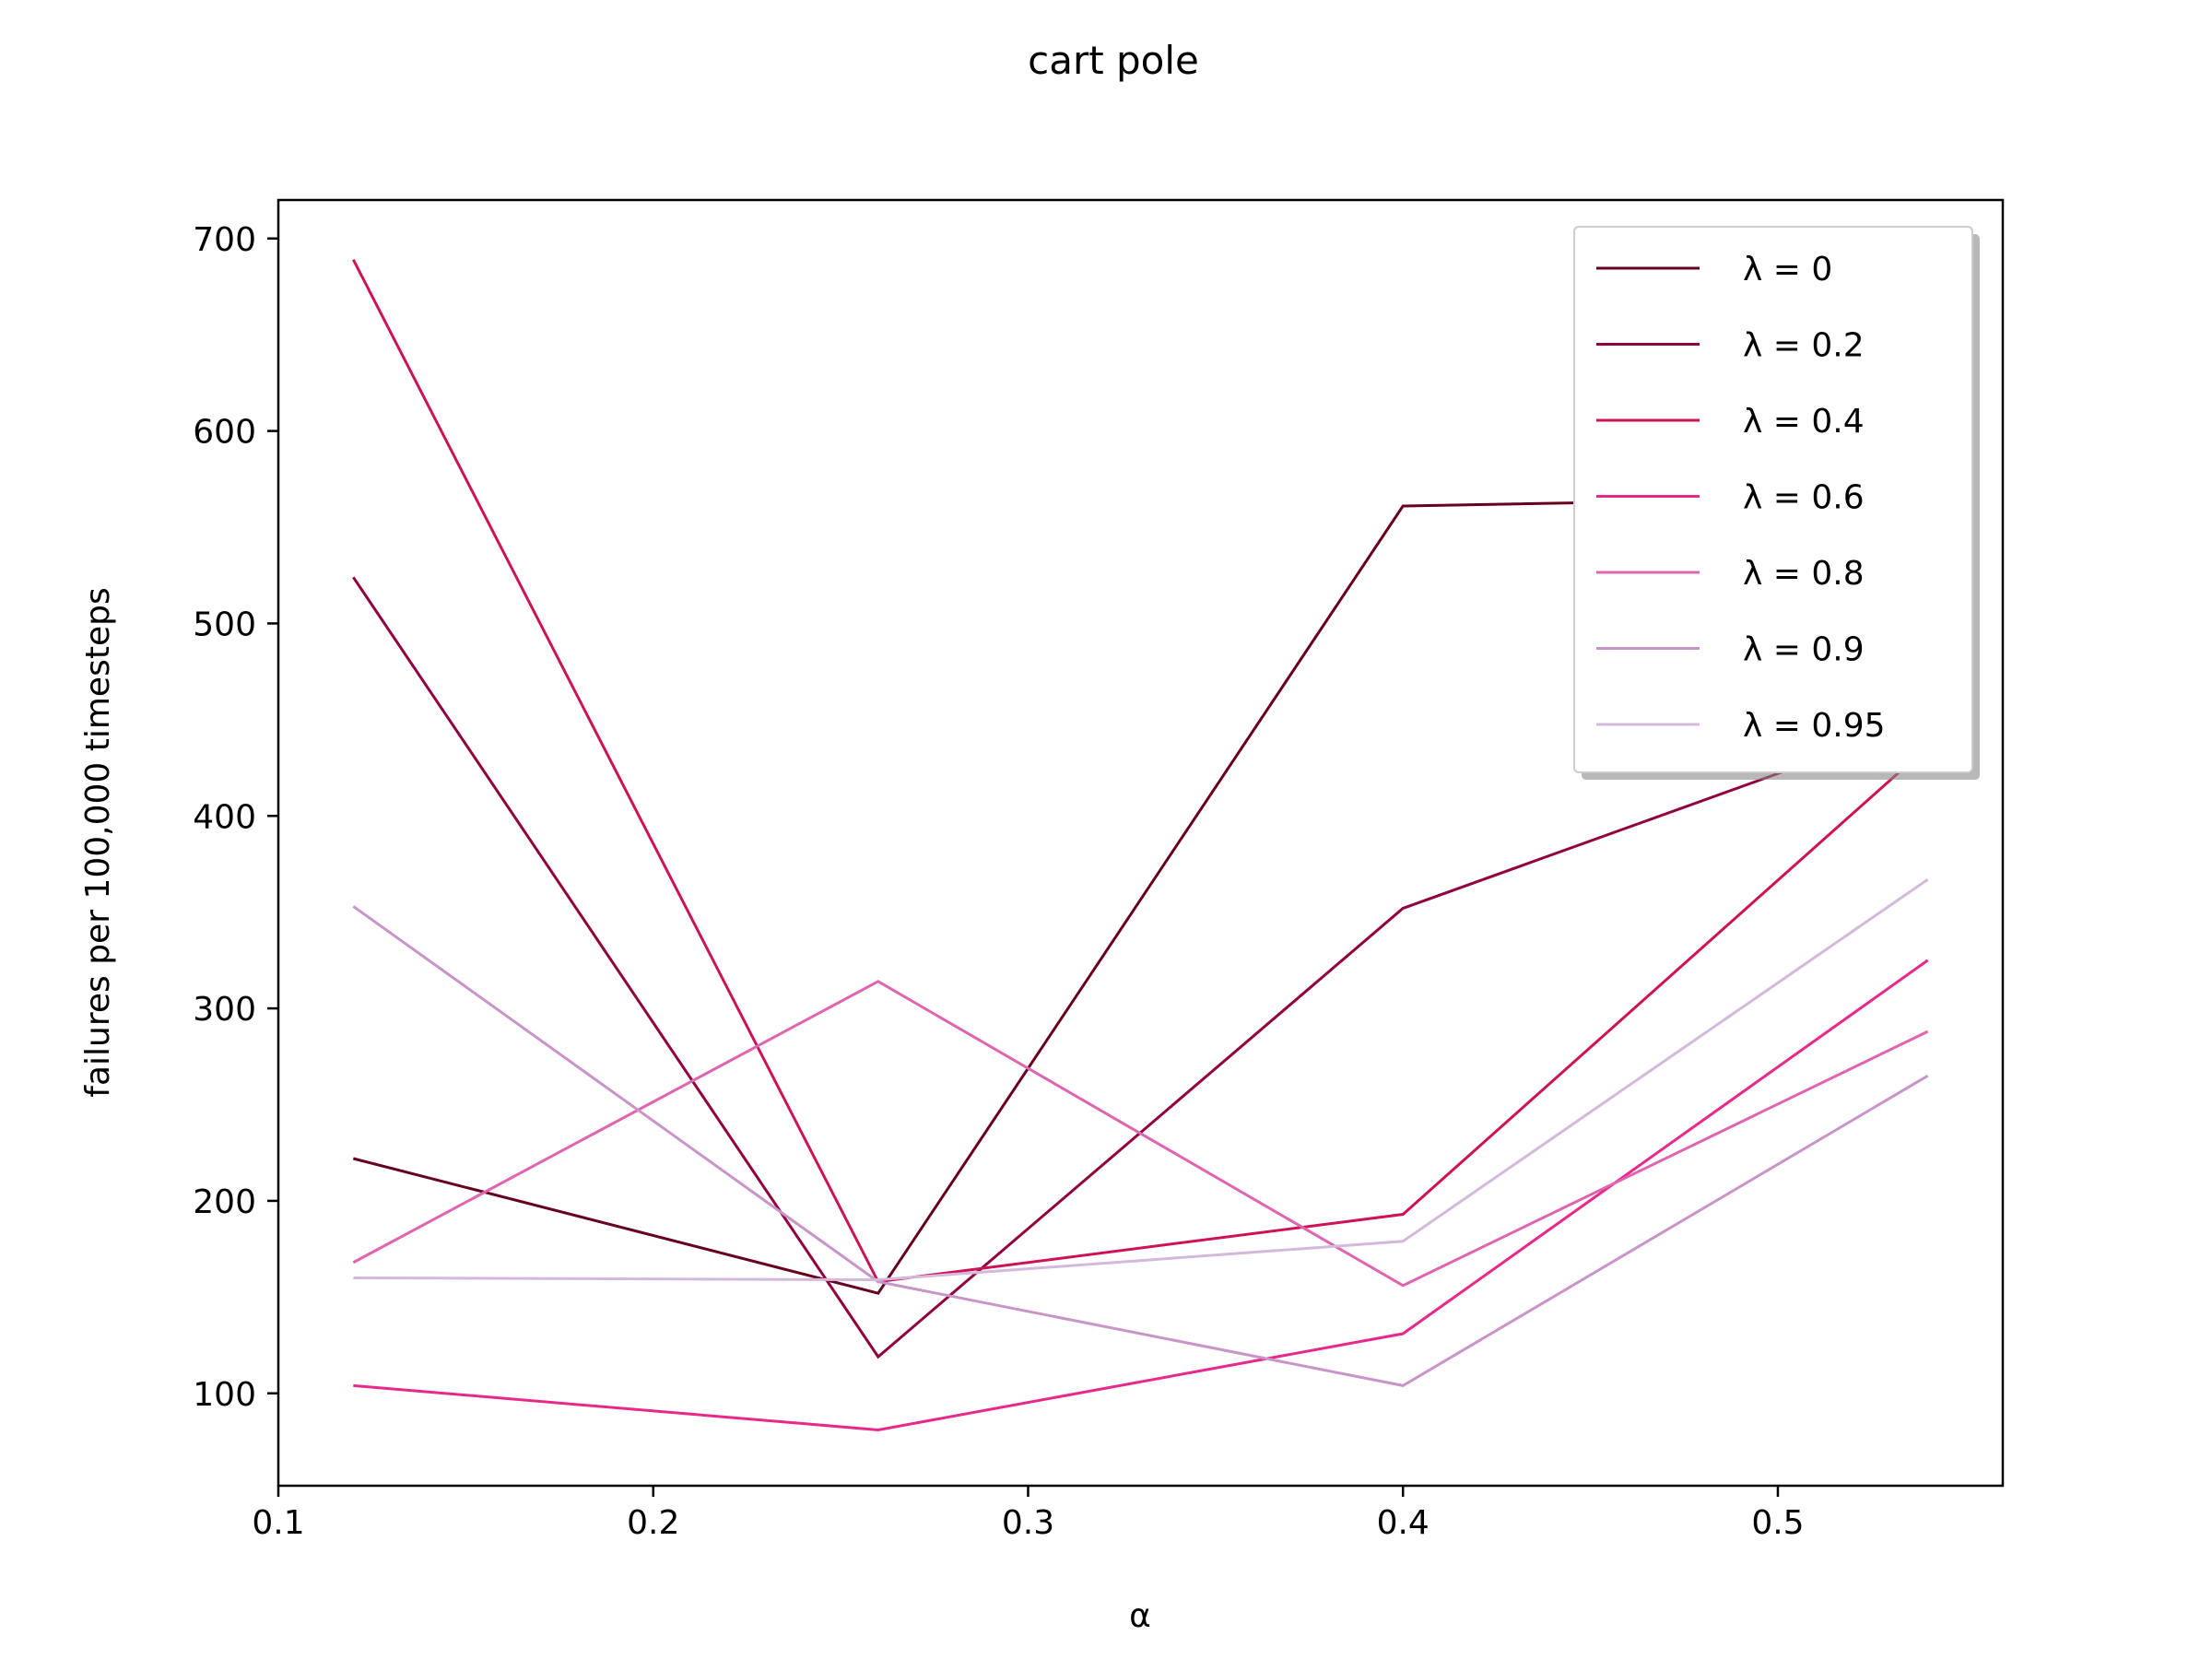 Image resolution: width=2212 pixels, height=1659 pixels. What do you see at coordinates (653, 1523) in the screenshot?
I see `x-tick-label: 0.2` at bounding box center [653, 1523].